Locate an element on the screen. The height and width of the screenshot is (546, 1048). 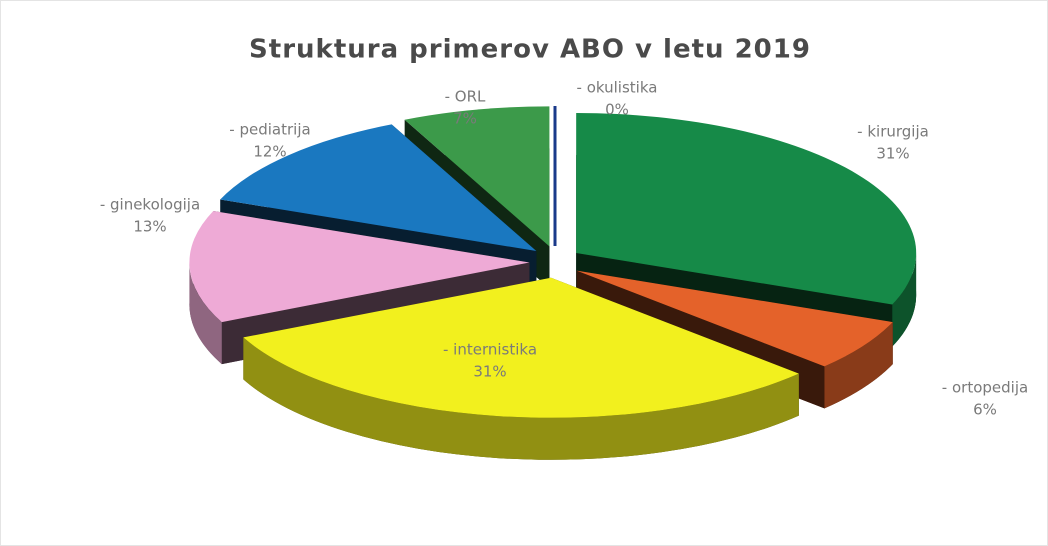
value-label: 6% is located at coordinates (985, 410).